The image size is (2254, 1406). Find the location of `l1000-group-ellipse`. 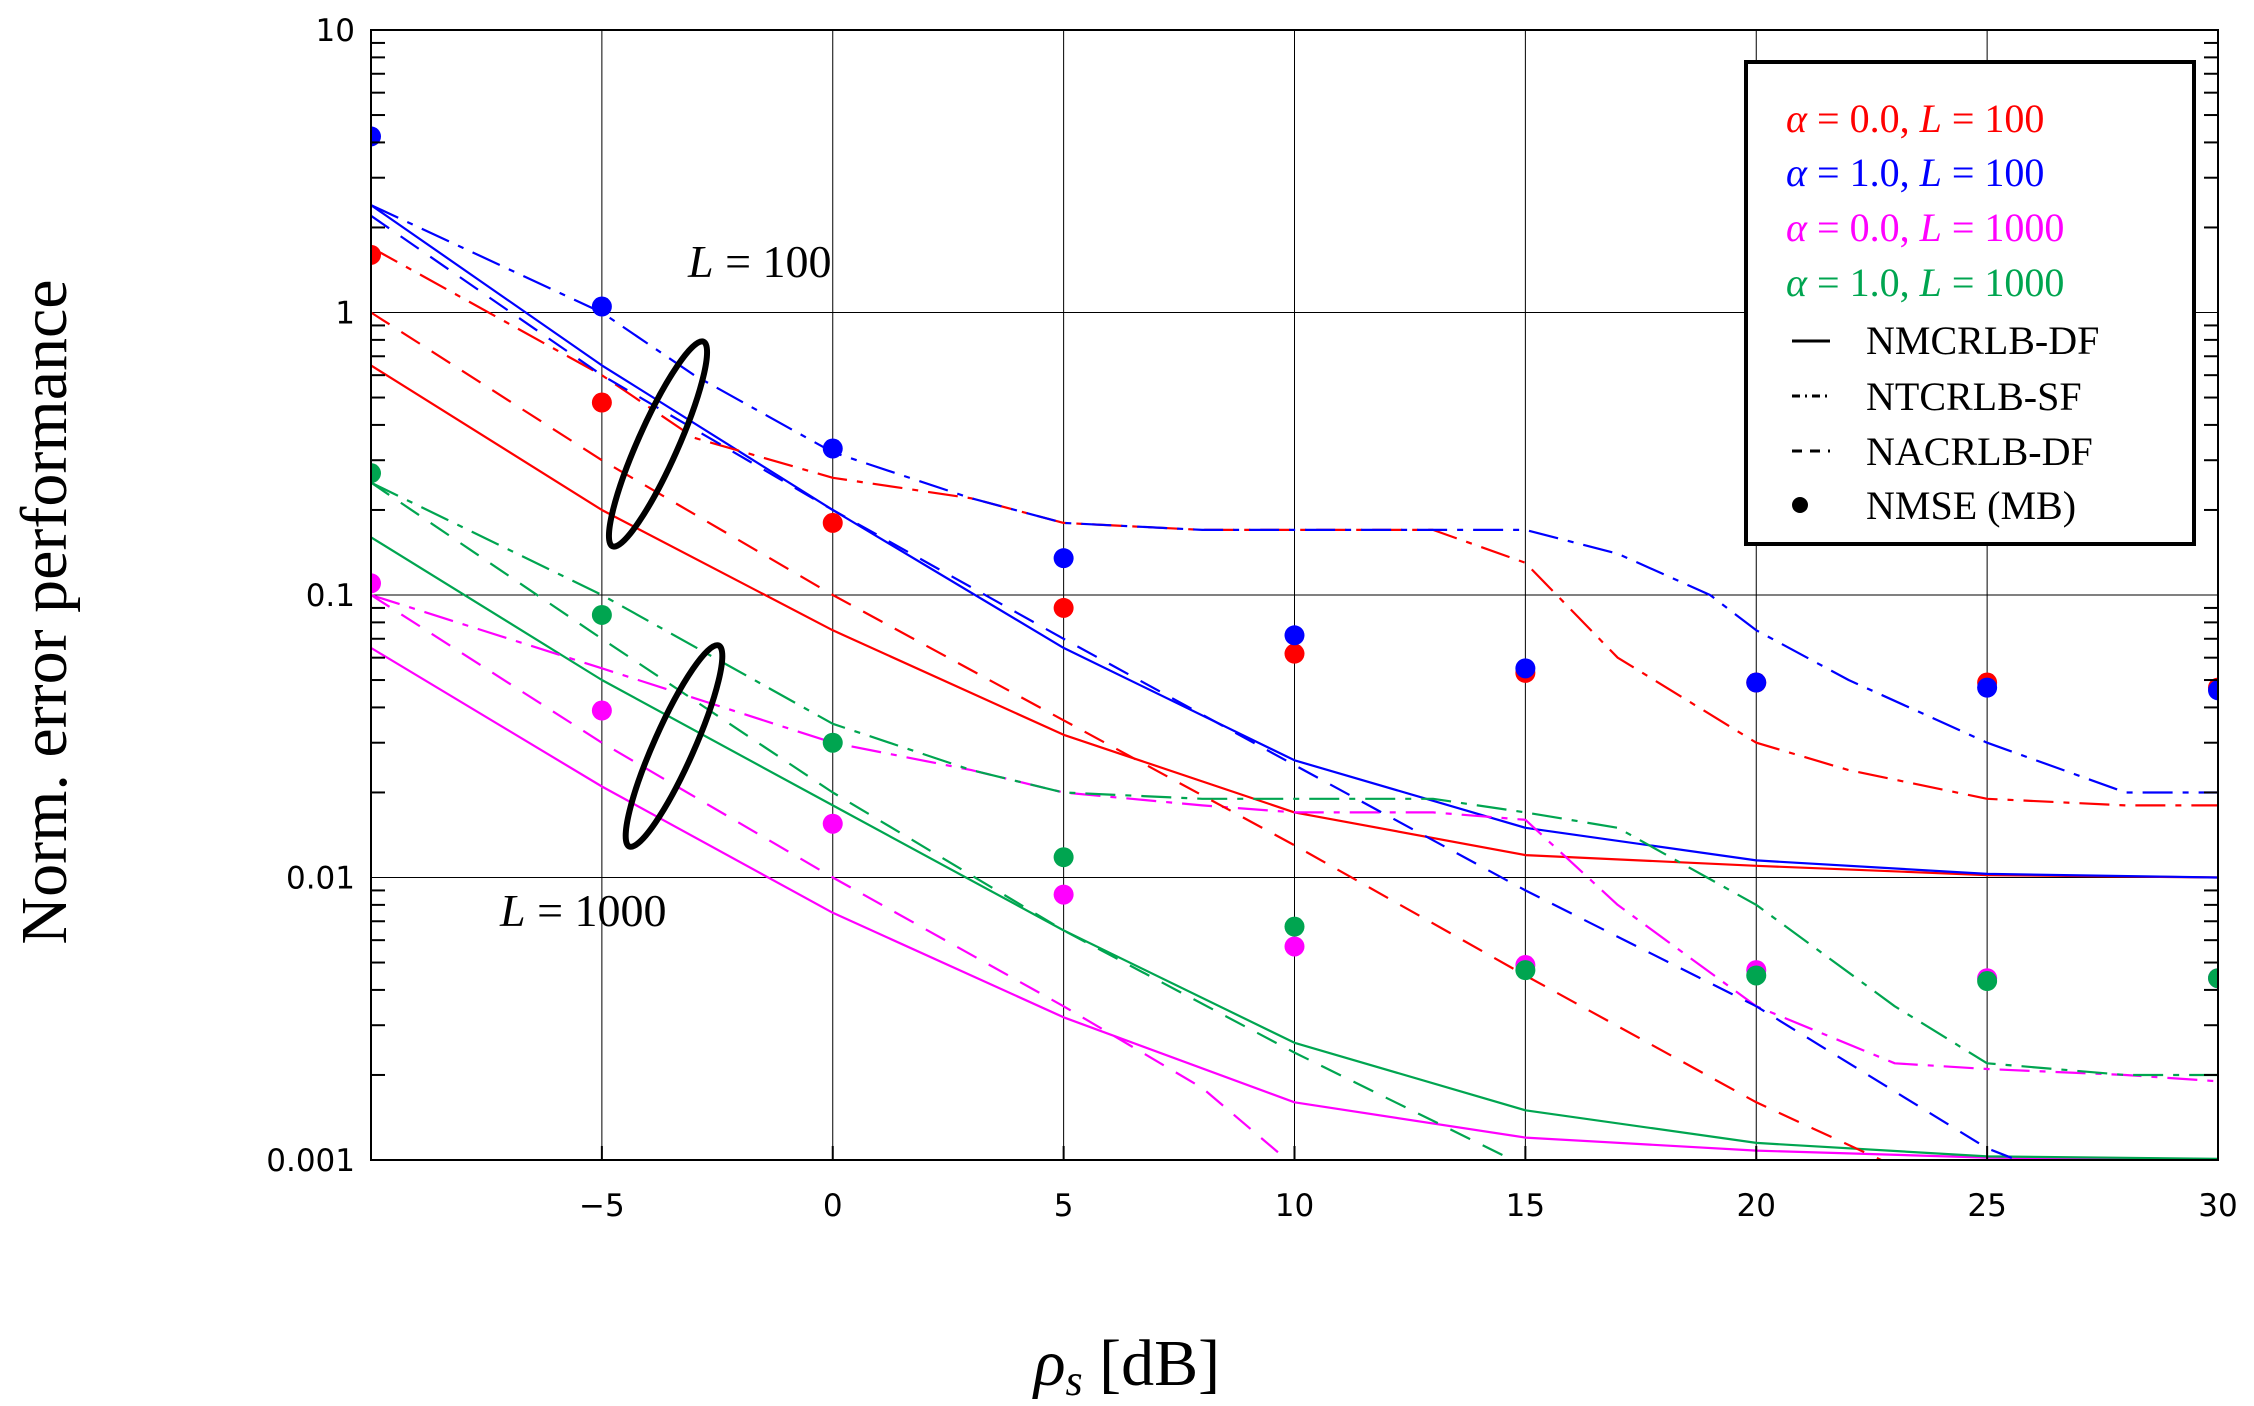

l1000-group-ellipse is located at coordinates (674, 746).